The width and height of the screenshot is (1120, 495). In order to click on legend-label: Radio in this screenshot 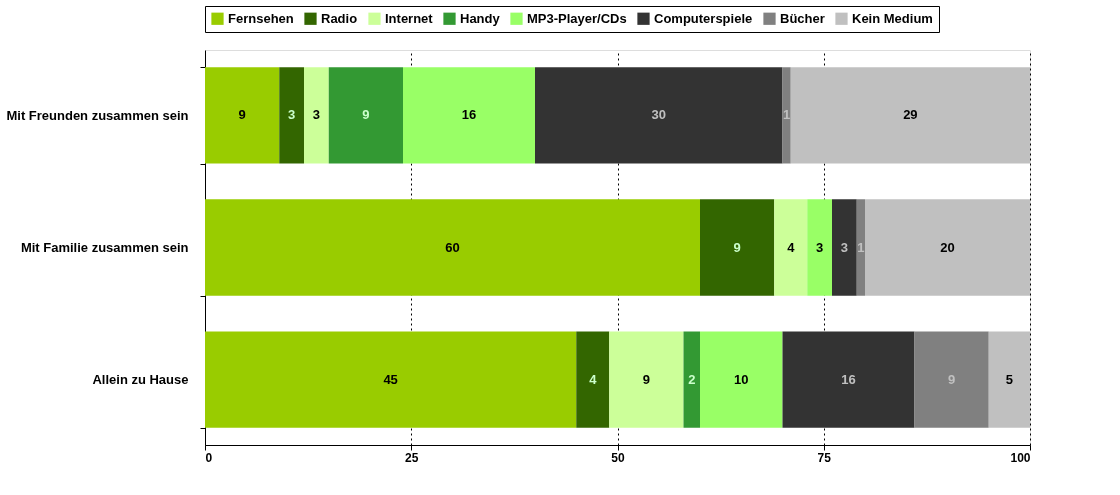, I will do `click(339, 18)`.